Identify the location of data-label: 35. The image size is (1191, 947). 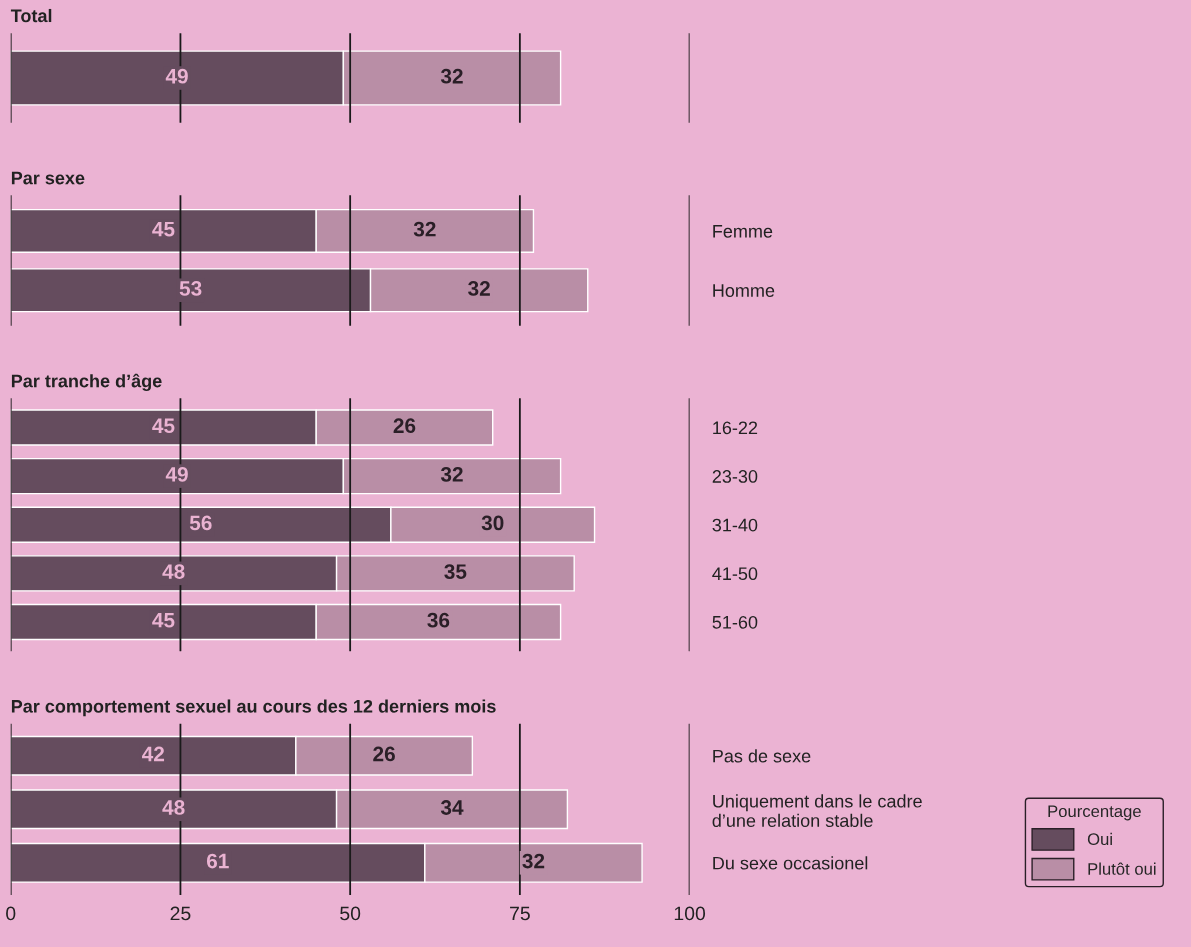
(455, 571).